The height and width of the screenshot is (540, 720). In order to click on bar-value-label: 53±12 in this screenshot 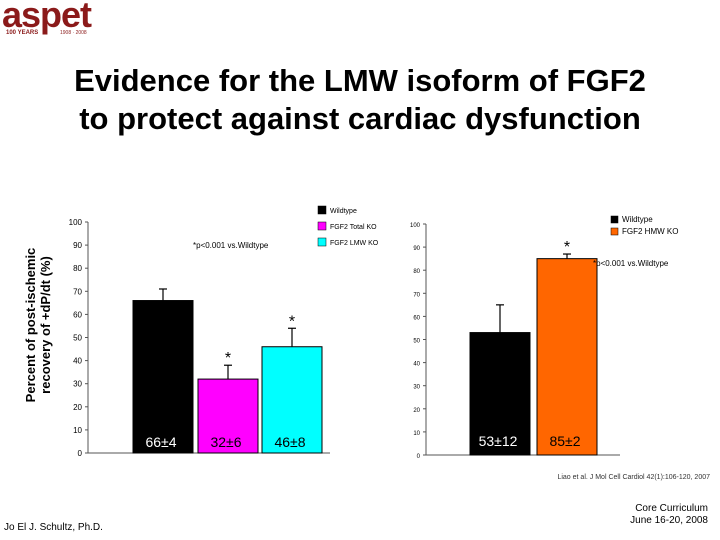, I will do `click(498, 441)`.